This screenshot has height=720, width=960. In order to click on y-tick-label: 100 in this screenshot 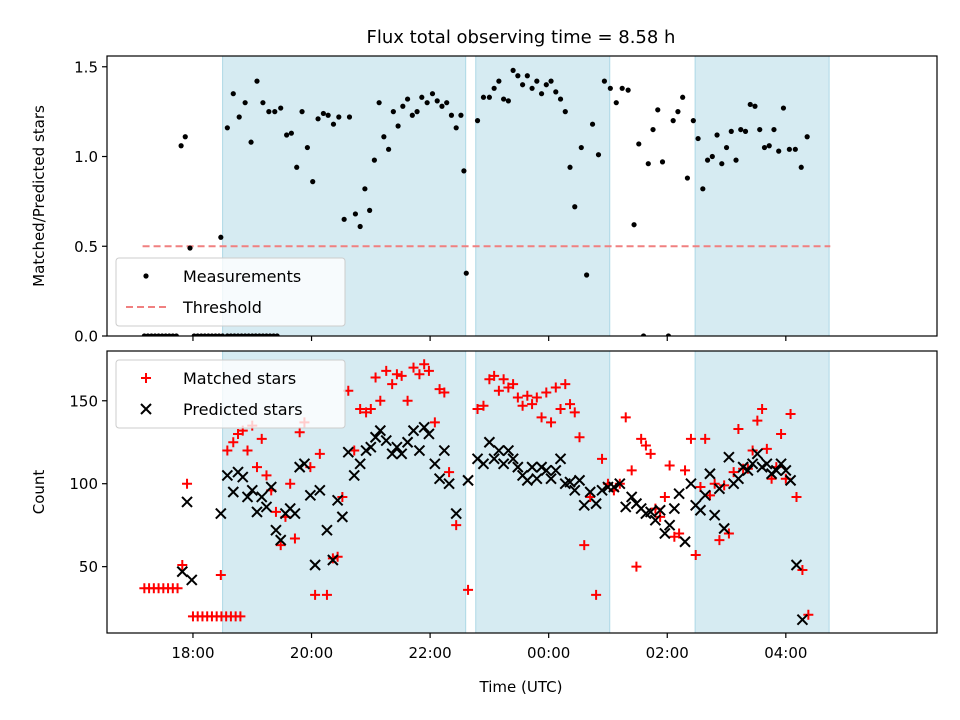, I will do `click(83, 484)`.